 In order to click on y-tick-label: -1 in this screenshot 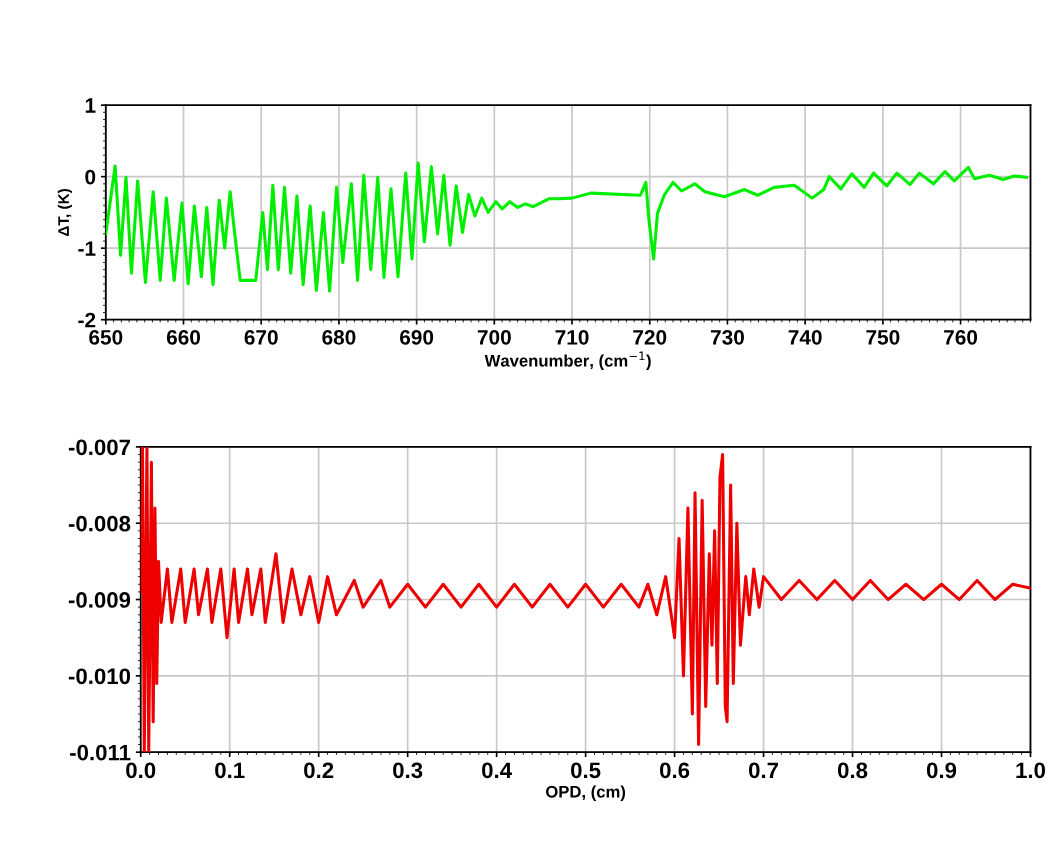, I will do `click(87, 248)`.